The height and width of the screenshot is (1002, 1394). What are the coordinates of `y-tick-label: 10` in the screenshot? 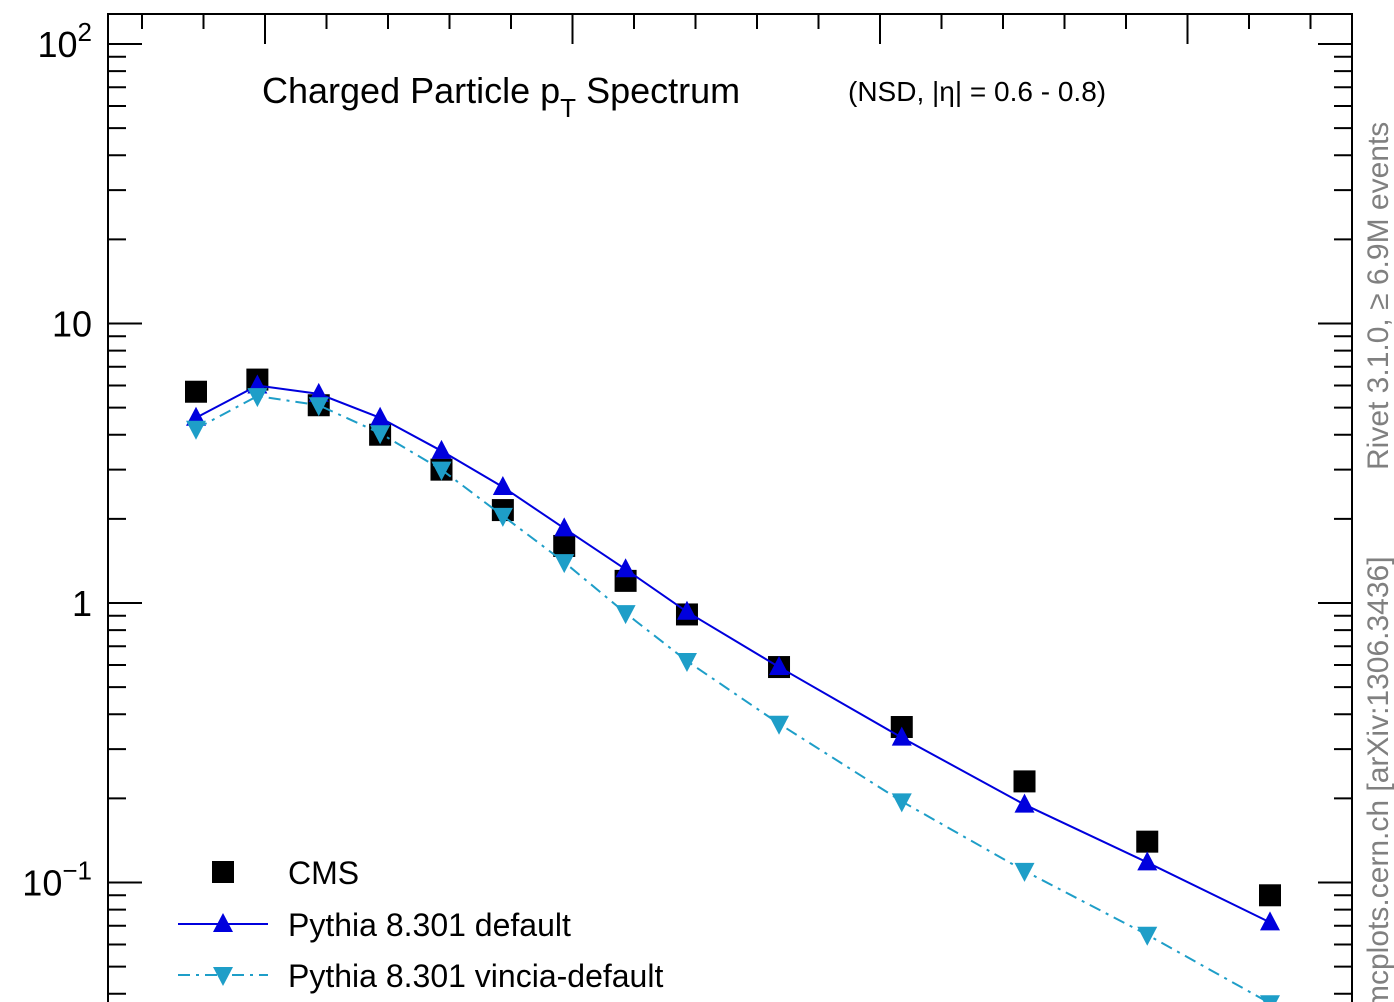 It's located at (72, 324).